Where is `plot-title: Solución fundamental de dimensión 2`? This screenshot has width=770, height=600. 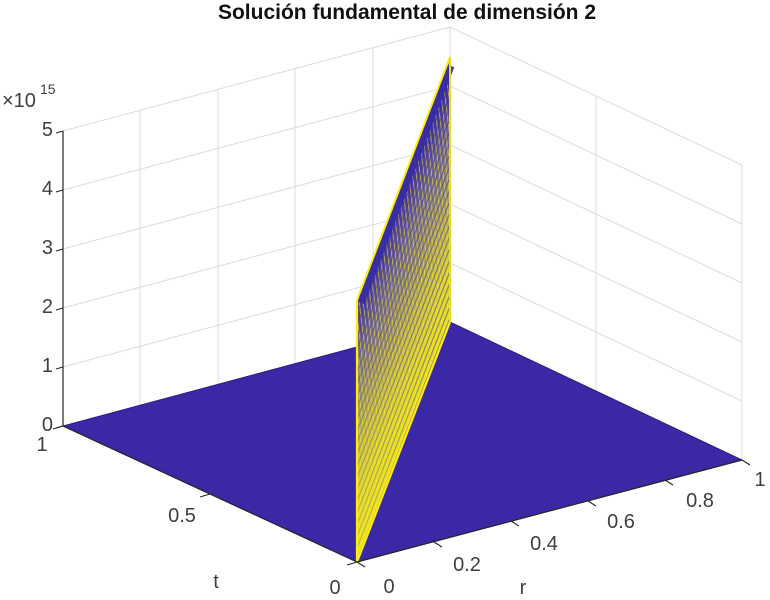
plot-title: Solución fundamental de dimensión 2 is located at coordinates (407, 12).